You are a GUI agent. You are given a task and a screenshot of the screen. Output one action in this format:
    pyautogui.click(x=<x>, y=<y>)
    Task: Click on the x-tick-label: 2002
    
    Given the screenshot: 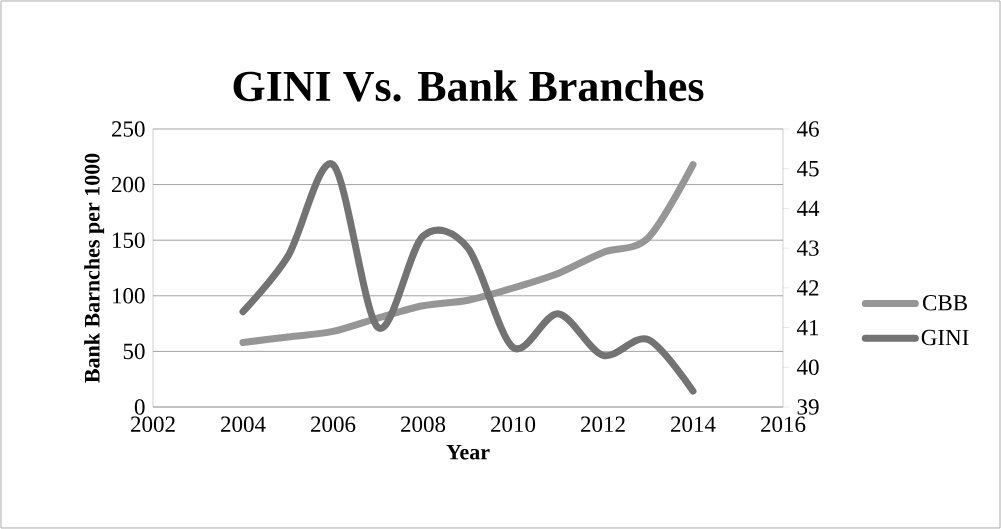 What is the action you would take?
    pyautogui.click(x=153, y=424)
    